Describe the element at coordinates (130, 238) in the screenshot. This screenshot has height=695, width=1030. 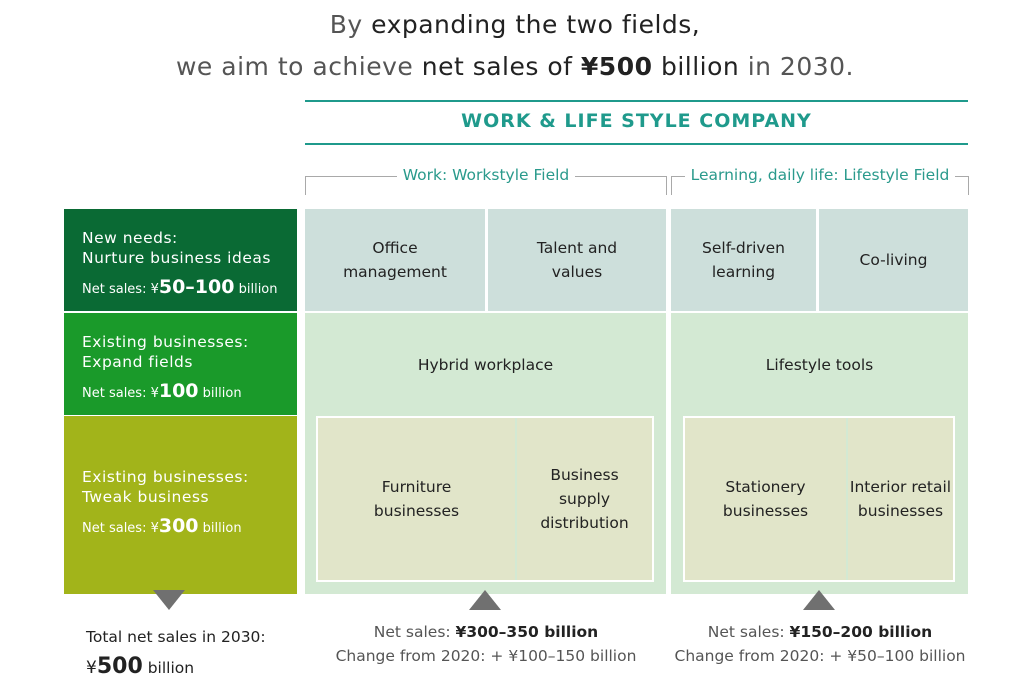
I see `row-label-line: New needs:` at that location.